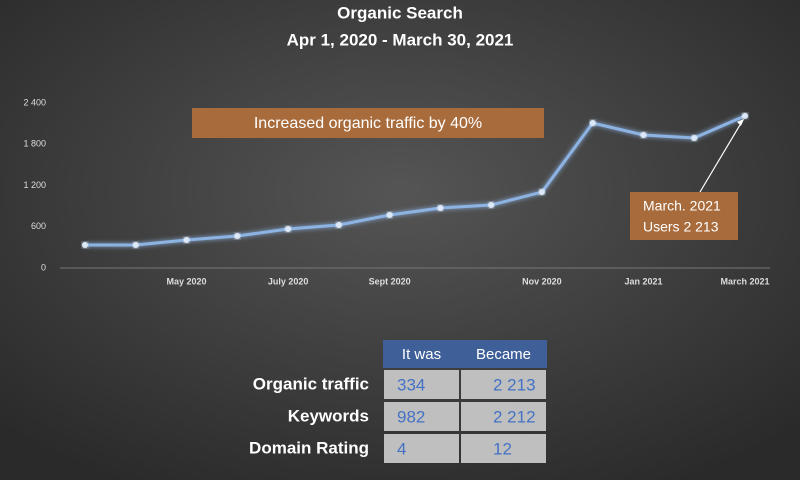  I want to click on y-tick-label: 1 800, so click(34, 144).